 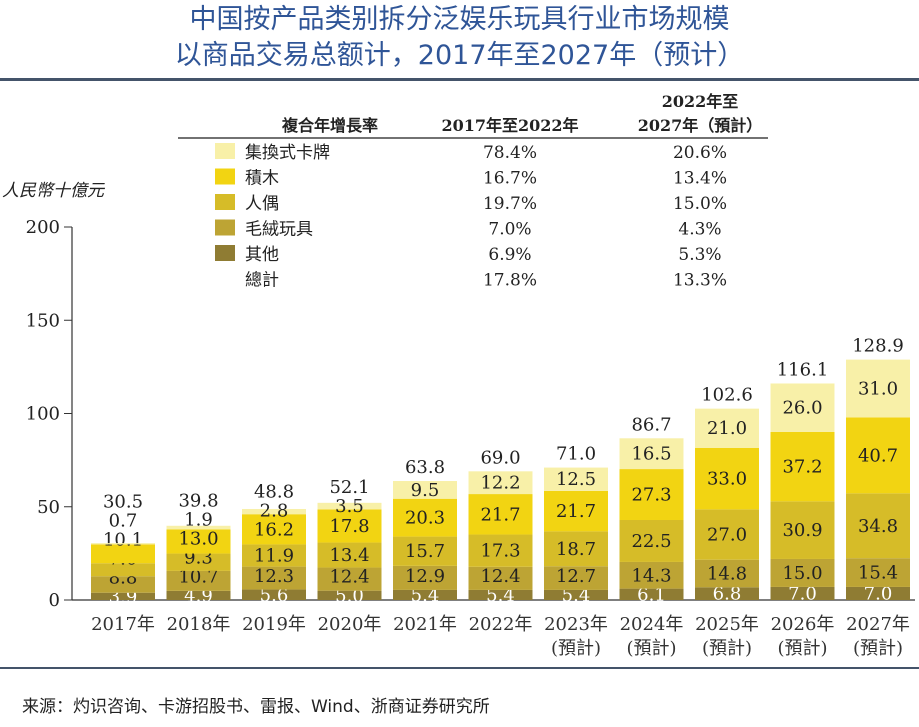 What do you see at coordinates (501, 624) in the screenshot?
I see `x-tick-label: 2022年` at bounding box center [501, 624].